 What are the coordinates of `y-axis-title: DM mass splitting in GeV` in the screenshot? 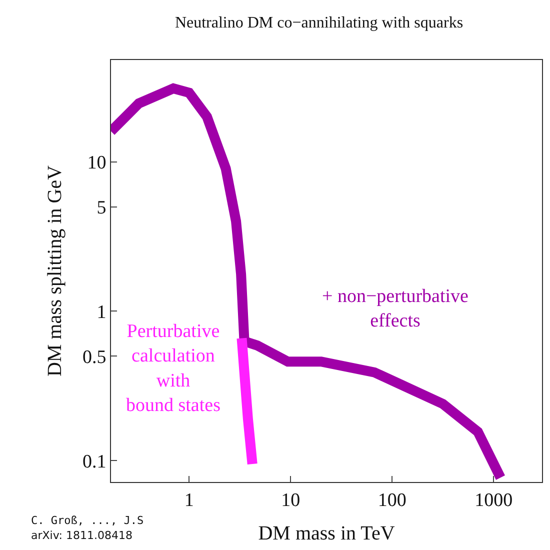 It's located at (55, 270).